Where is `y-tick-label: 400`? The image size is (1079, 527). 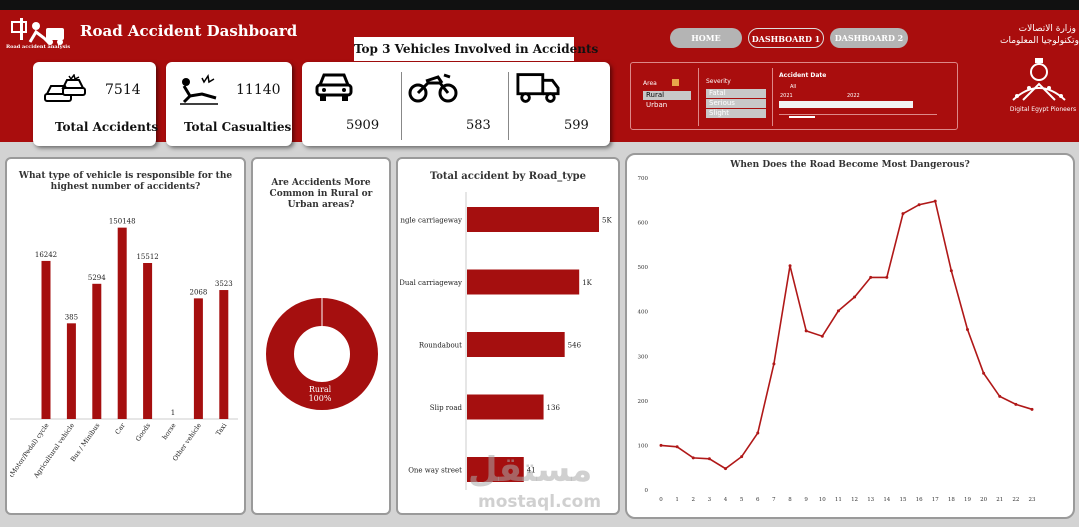
y-tick-label: 400 is located at coordinates (643, 313).